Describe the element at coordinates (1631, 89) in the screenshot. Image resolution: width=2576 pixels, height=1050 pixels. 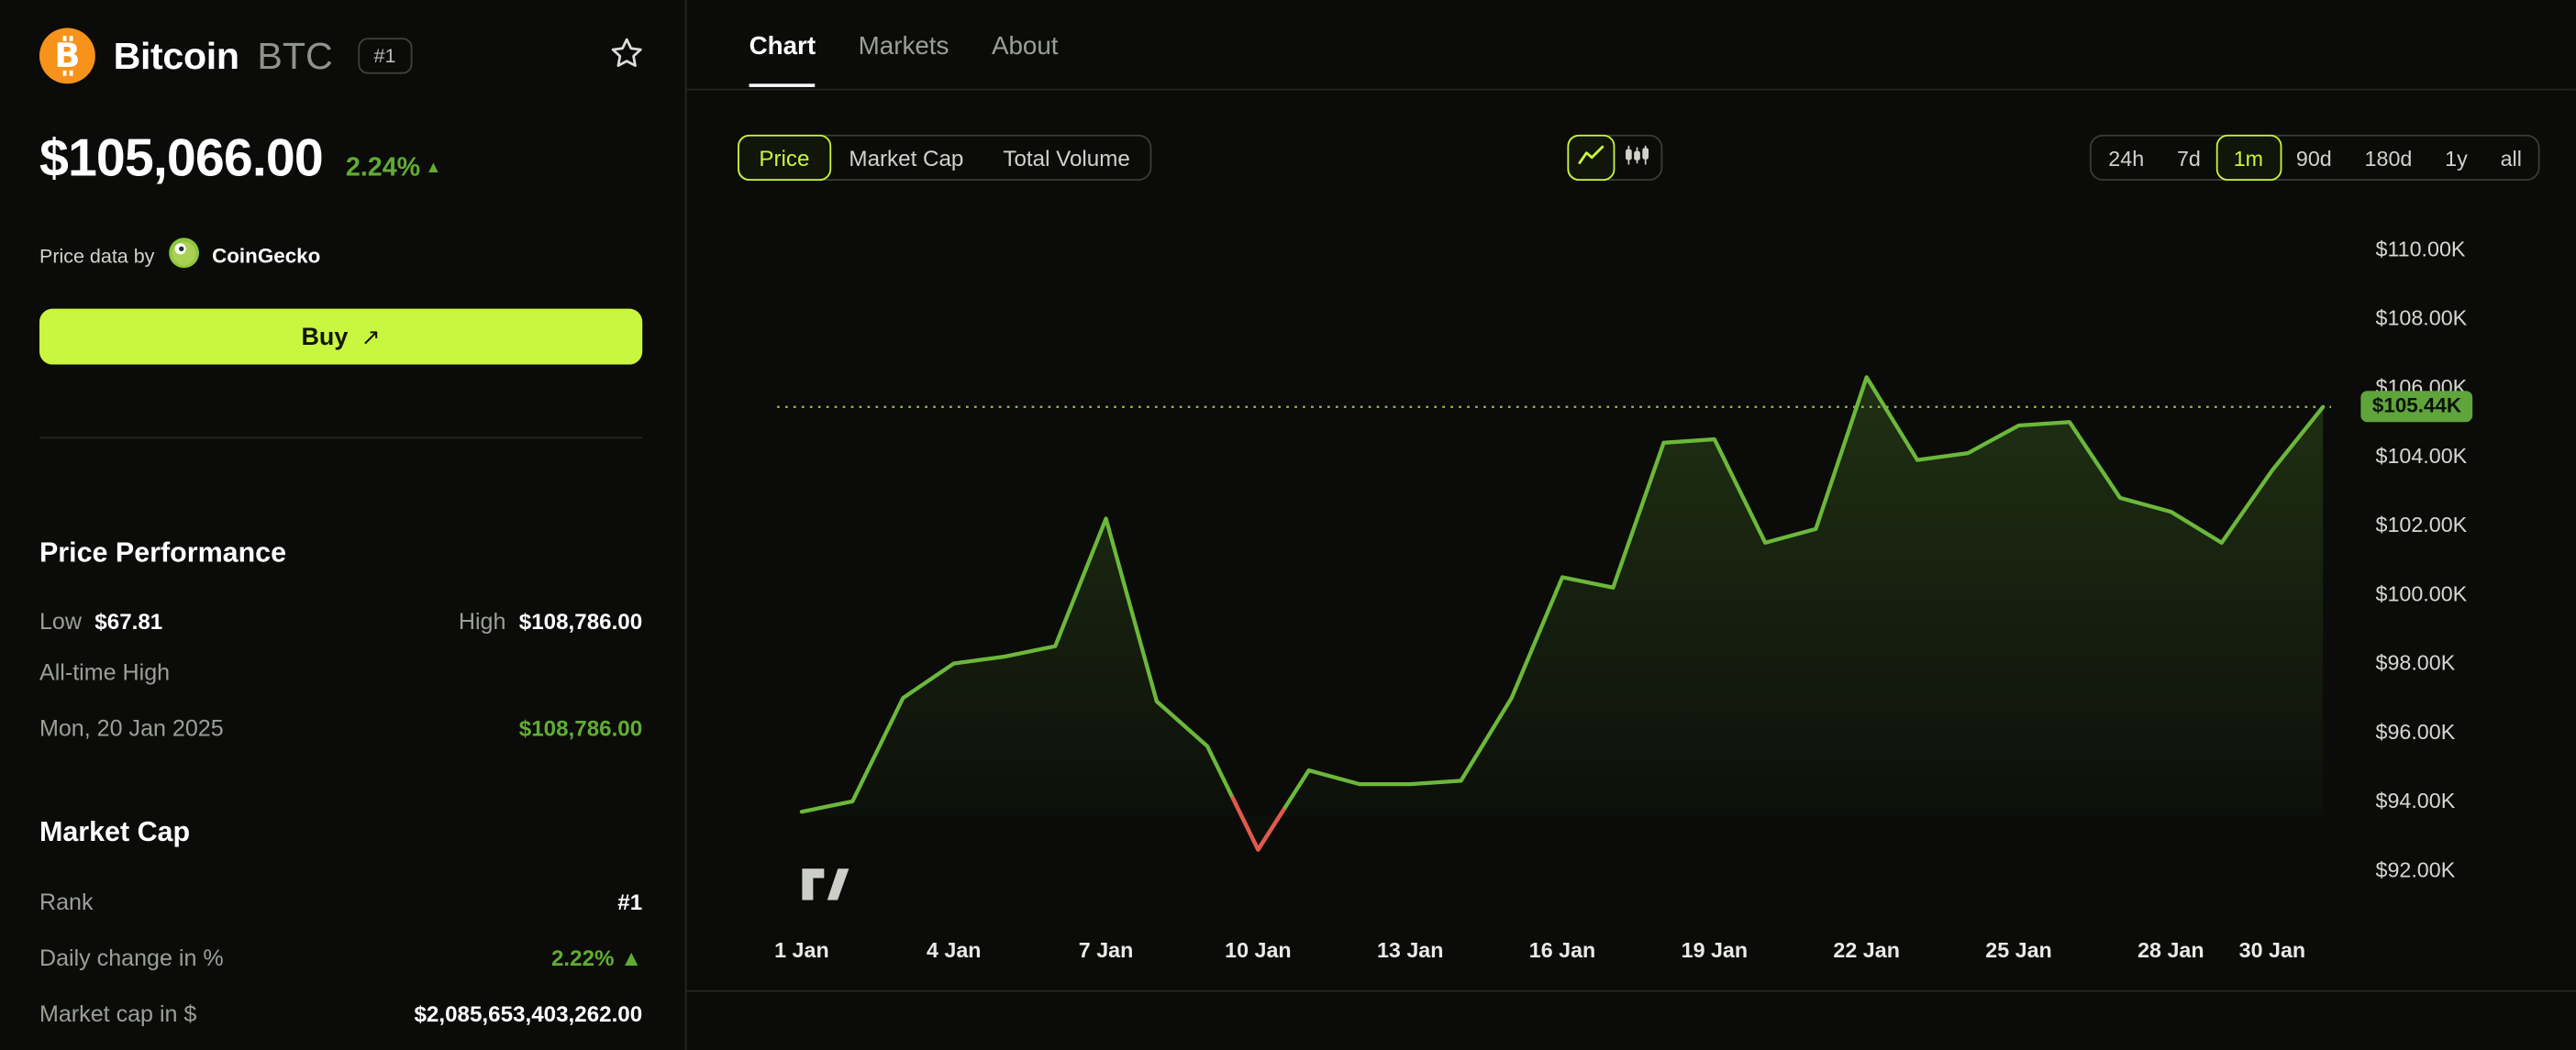
I see `tabs-divider` at that location.